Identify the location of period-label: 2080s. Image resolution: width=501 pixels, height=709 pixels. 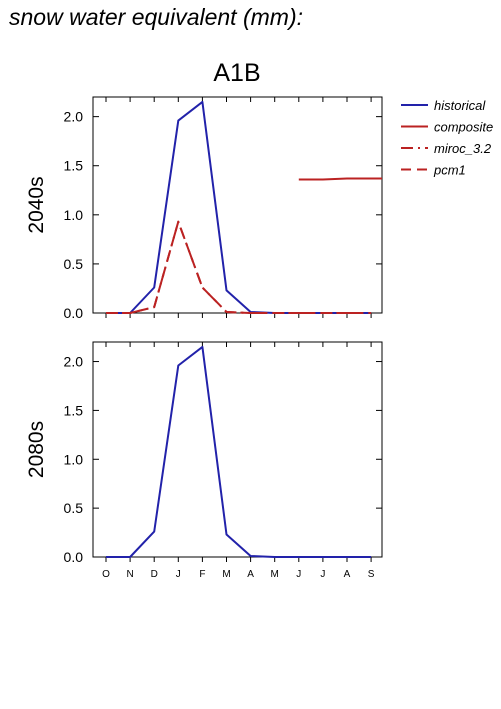
(36, 449).